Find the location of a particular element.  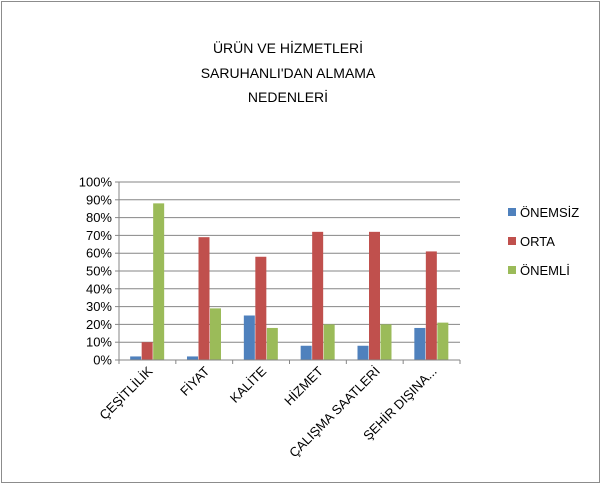

y-tick-label: 70% is located at coordinates (99, 235).